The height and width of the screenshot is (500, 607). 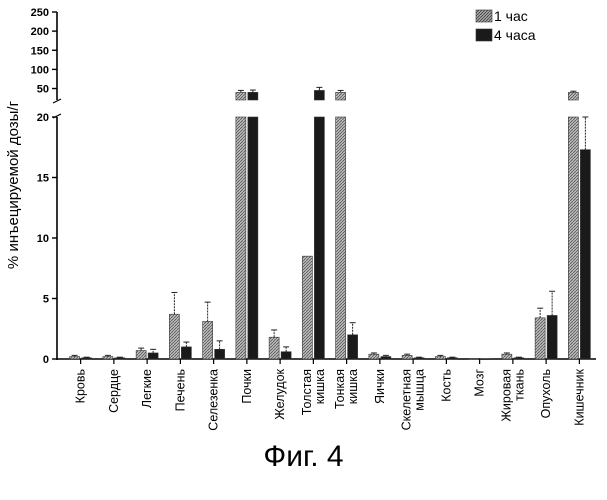 I want to click on y-tick-label: 100, so click(x=40, y=70).